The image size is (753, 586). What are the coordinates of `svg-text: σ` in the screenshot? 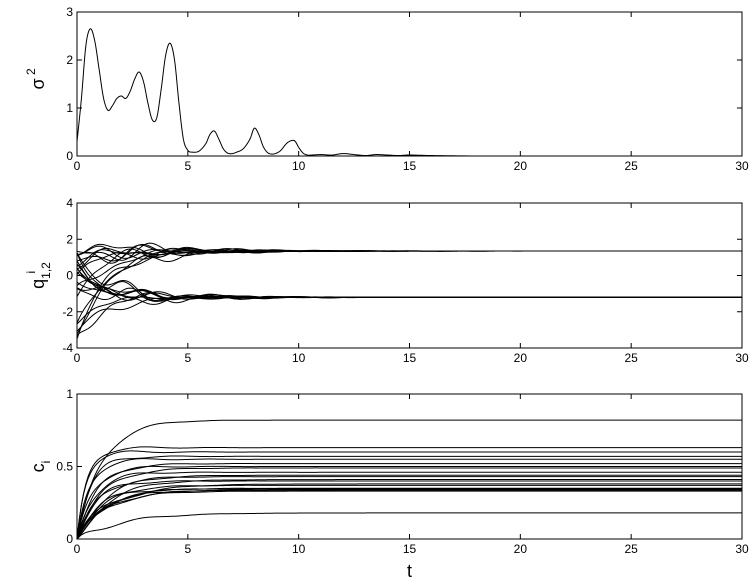 It's located at (38, 83).